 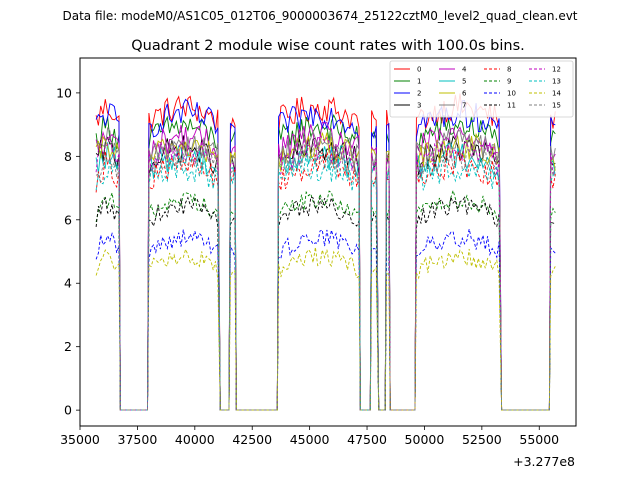 I want to click on legend-label-1: 1, so click(x=419, y=82).